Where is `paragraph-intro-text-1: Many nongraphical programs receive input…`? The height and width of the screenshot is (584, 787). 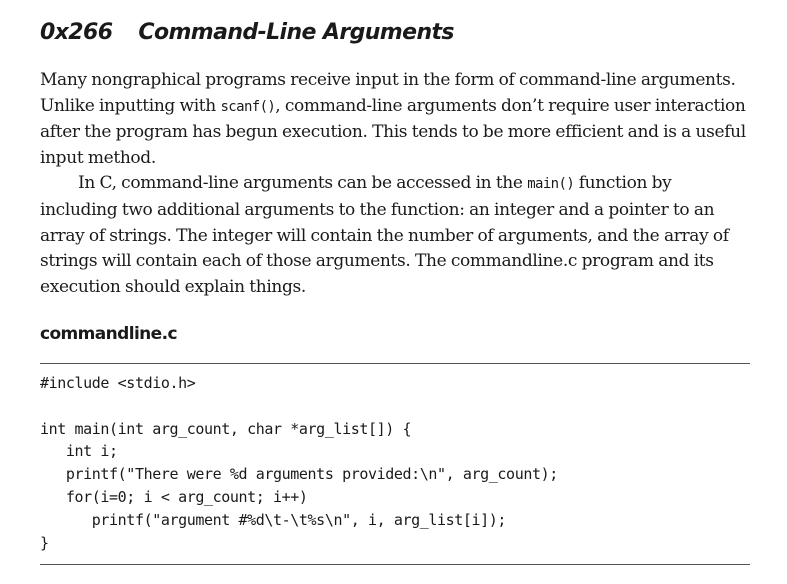 paragraph-intro-text-1: Many nongraphical programs receive input… is located at coordinates (388, 93).